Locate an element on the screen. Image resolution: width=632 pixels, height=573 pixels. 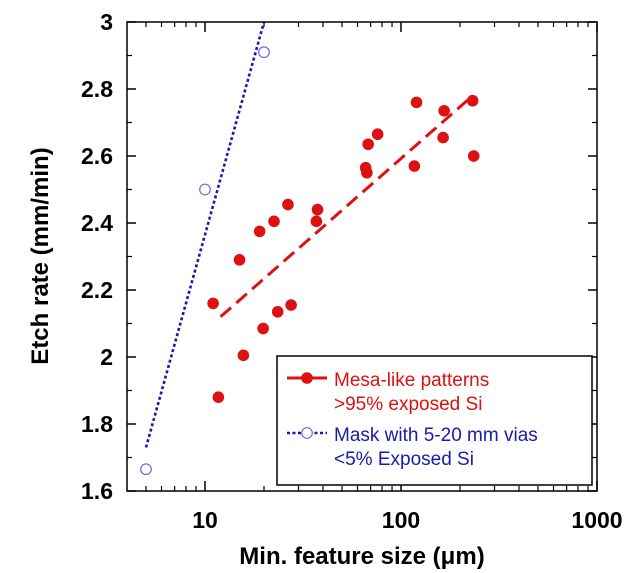
legend-box is located at coordinates (434, 420).